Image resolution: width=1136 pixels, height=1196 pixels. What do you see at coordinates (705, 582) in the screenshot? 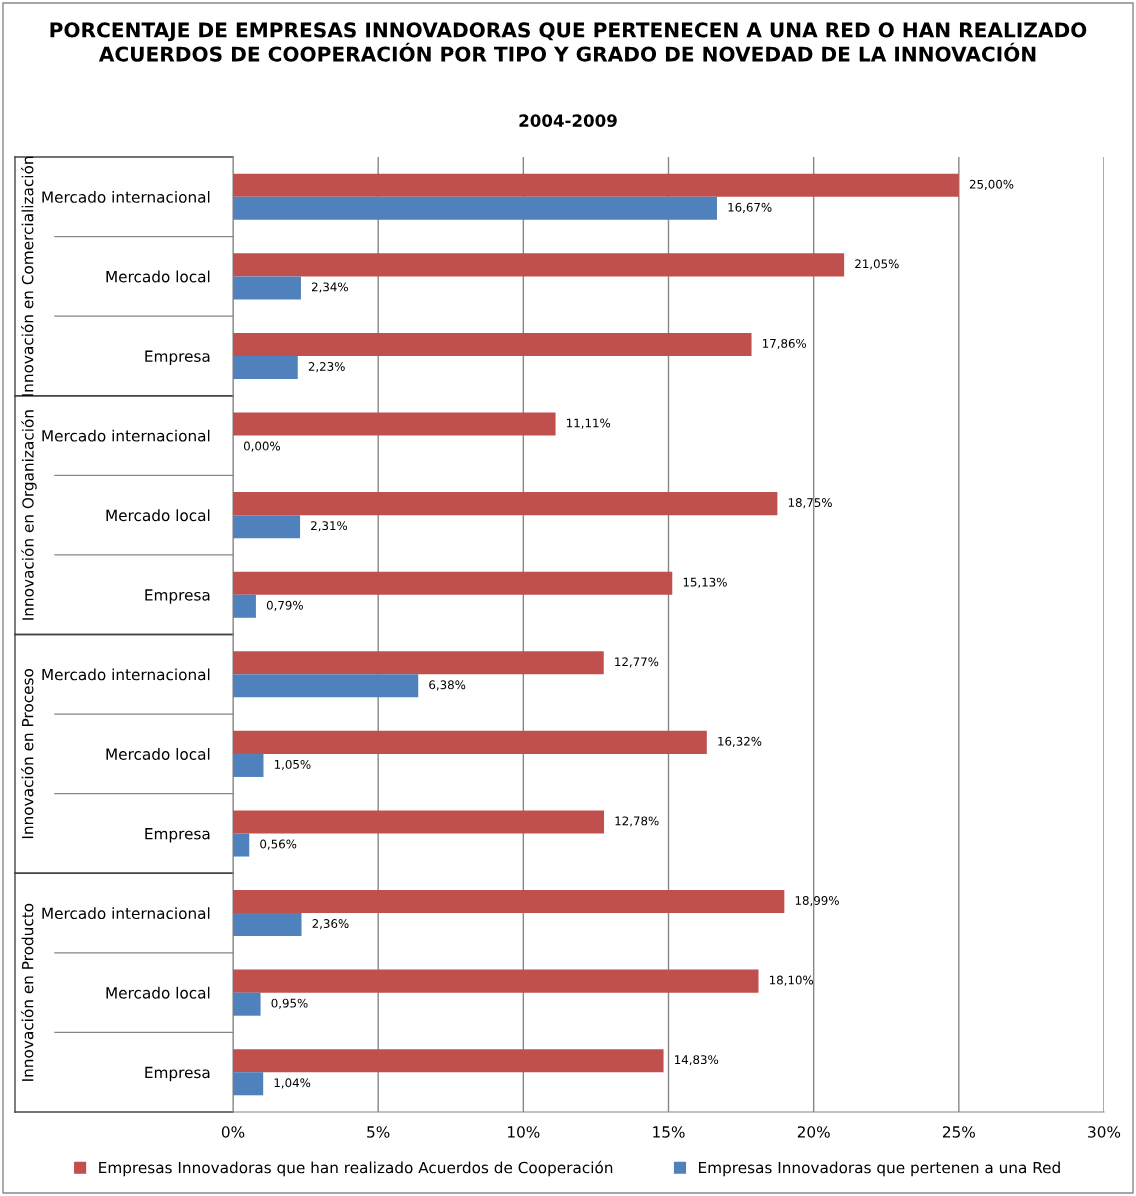
I see `data-label: 15,13%` at bounding box center [705, 582].